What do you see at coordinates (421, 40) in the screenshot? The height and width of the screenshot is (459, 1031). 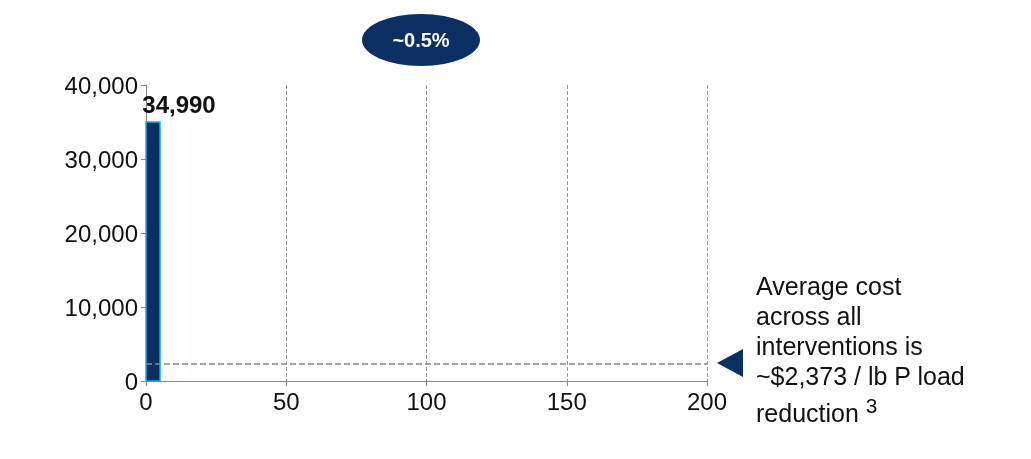 I see `text: ~0.5%` at bounding box center [421, 40].